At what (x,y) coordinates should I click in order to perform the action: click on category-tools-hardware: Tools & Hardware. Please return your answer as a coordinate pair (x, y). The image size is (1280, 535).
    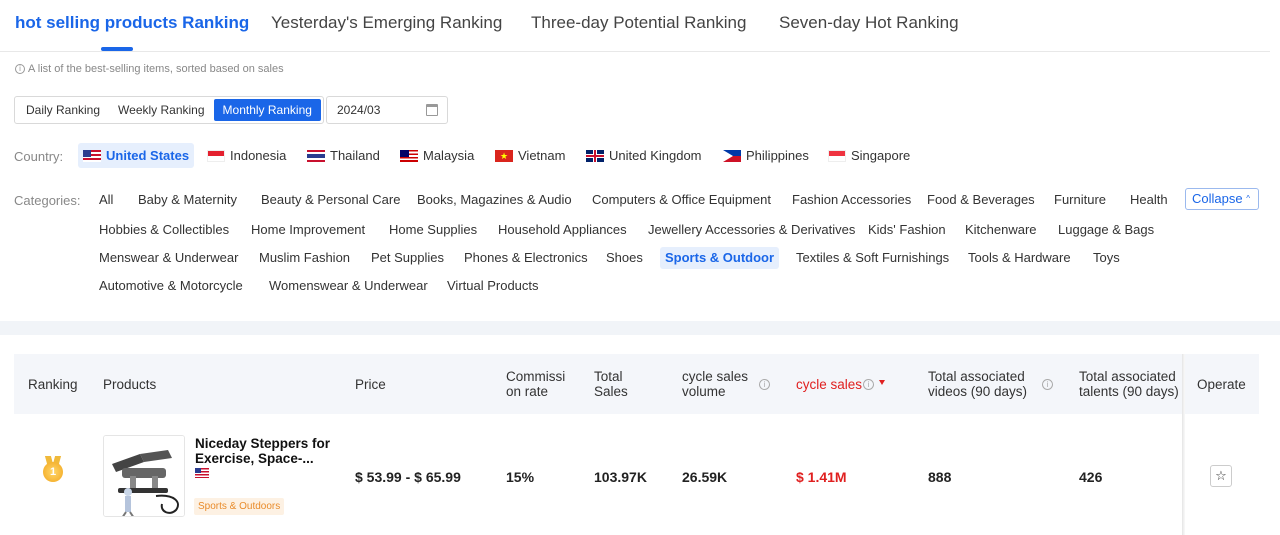
    Looking at the image, I should click on (1019, 257).